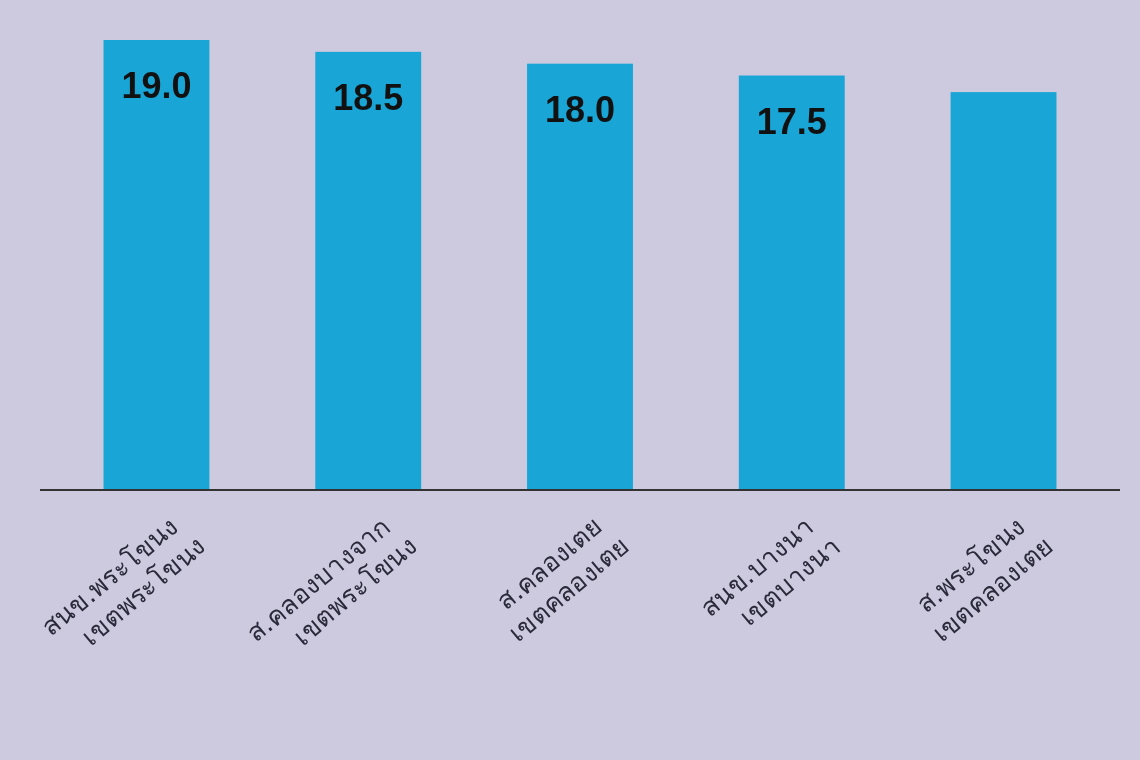 Image resolution: width=1140 pixels, height=760 pixels. Describe the element at coordinates (791, 121) in the screenshot. I see `data-label: 17.5` at that location.